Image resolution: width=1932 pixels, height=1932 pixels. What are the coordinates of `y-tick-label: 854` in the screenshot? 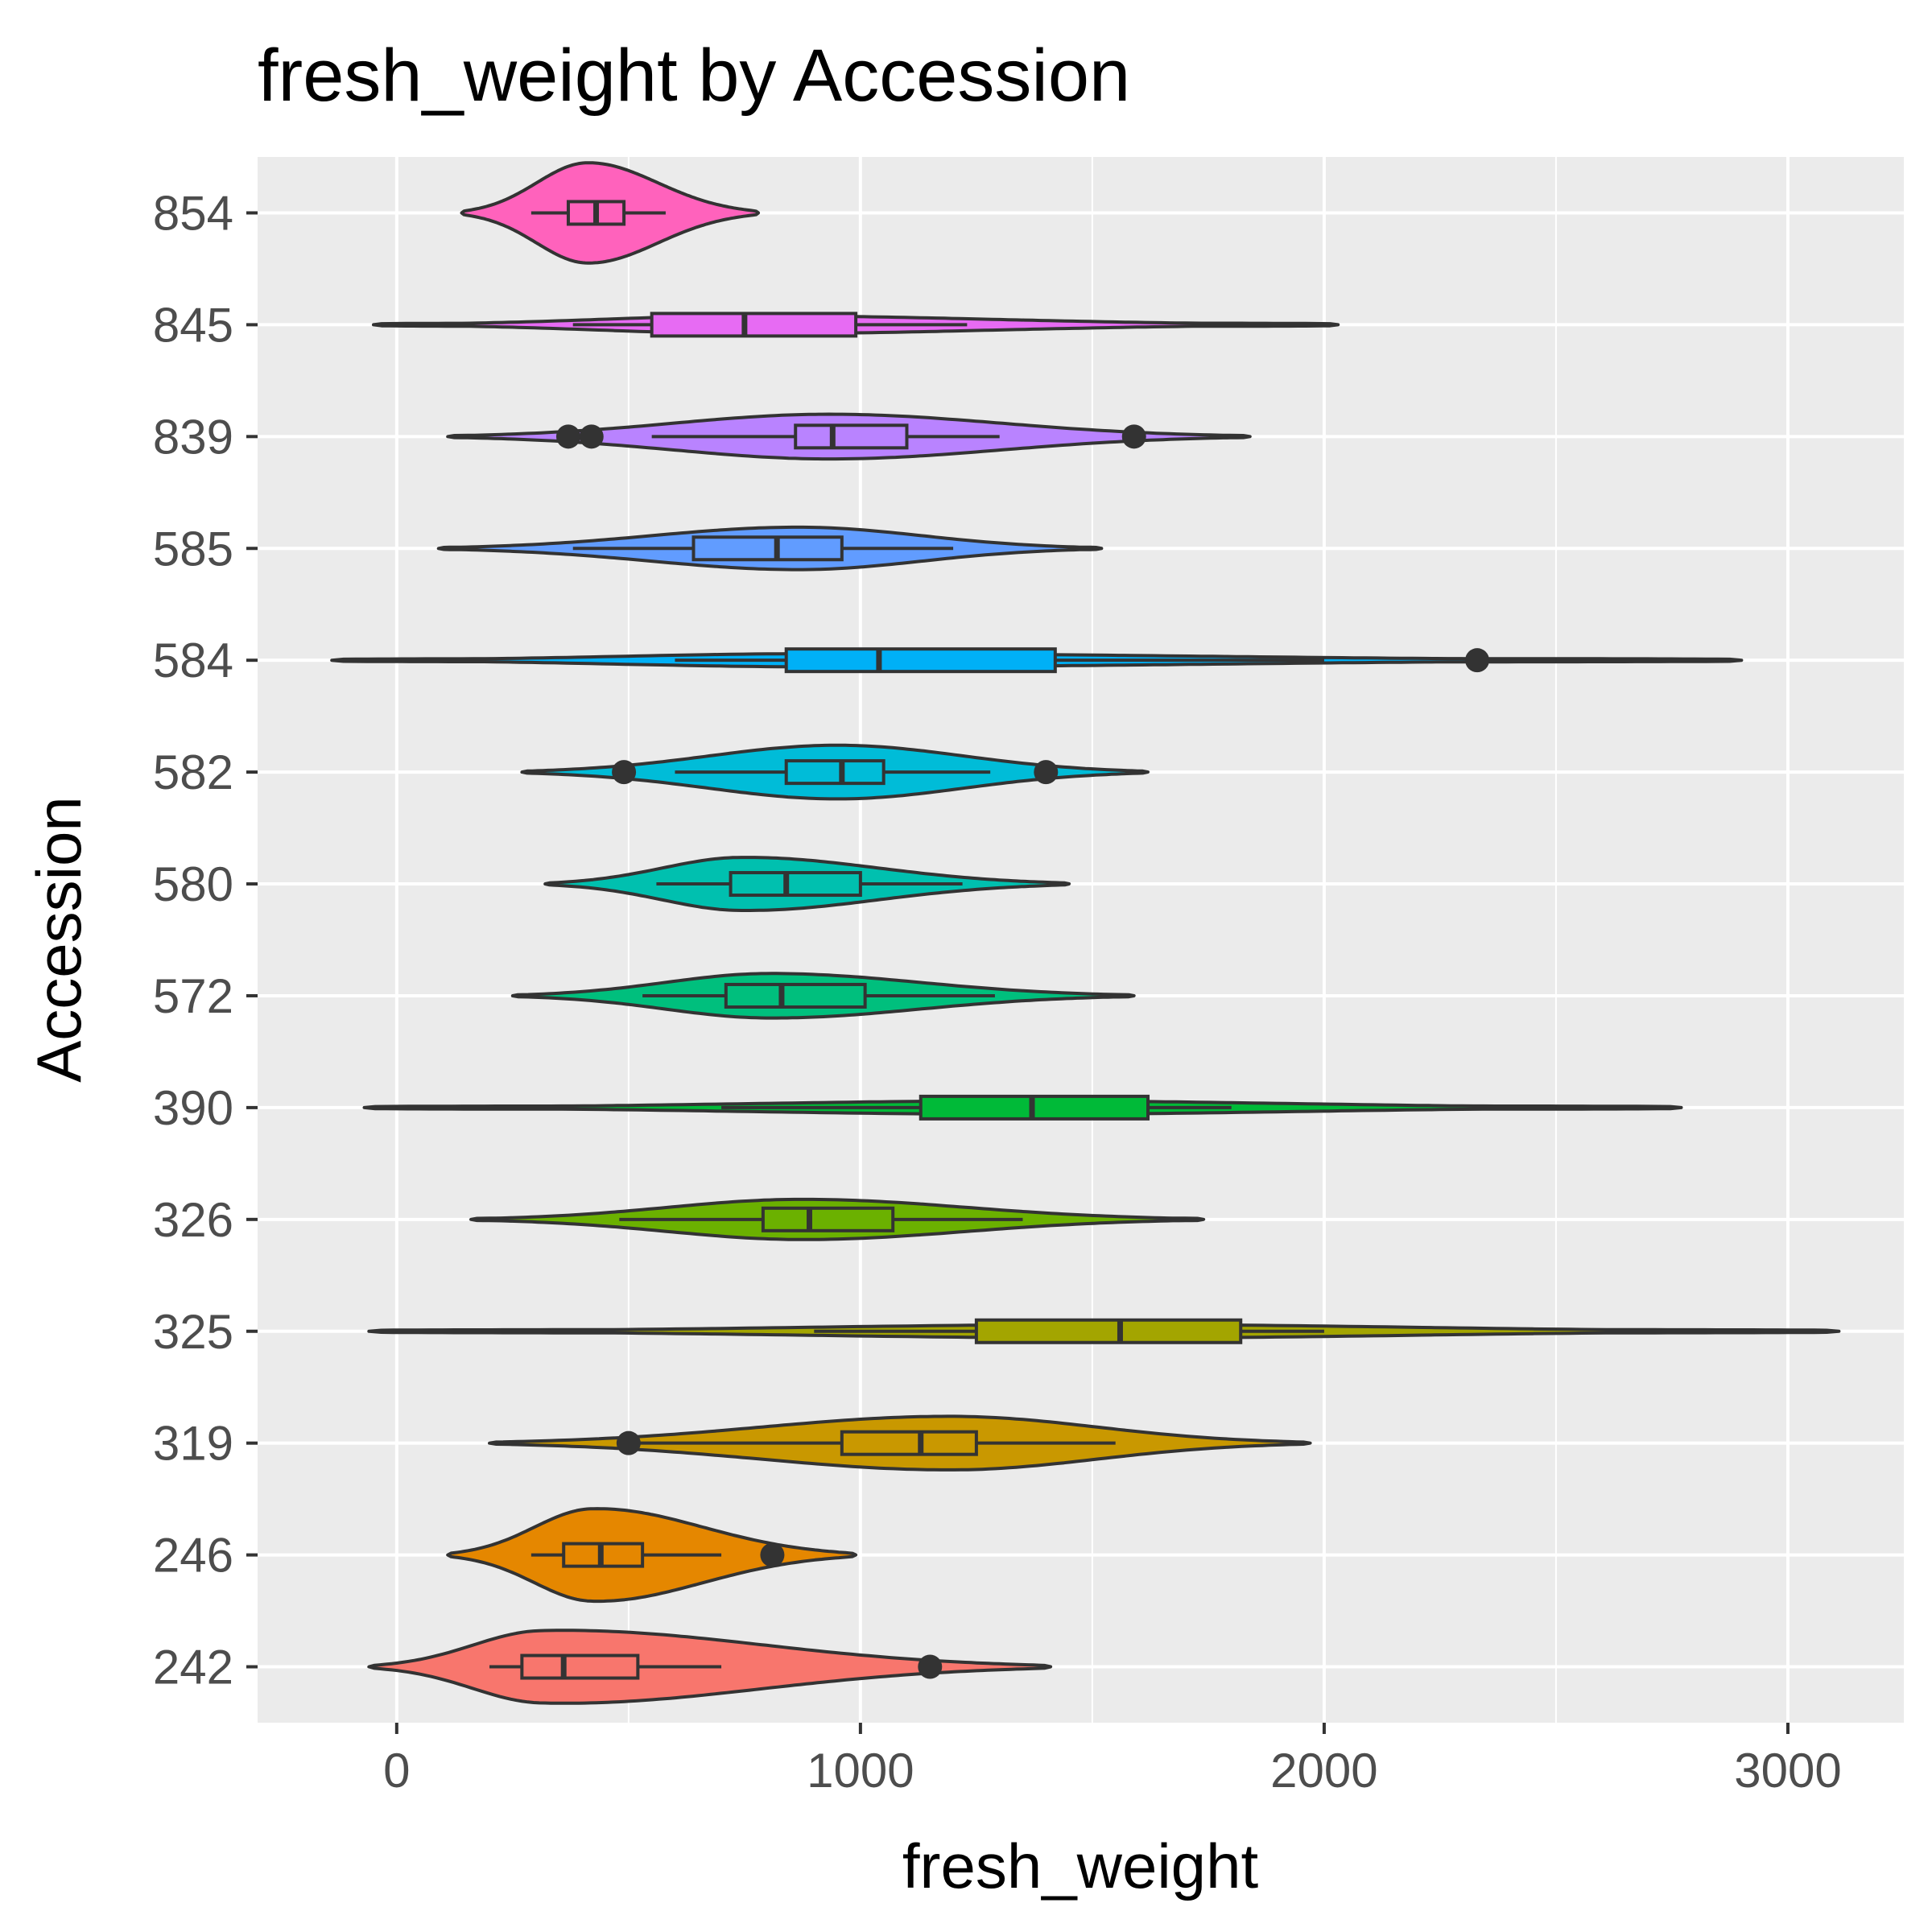 It's located at (193, 213).